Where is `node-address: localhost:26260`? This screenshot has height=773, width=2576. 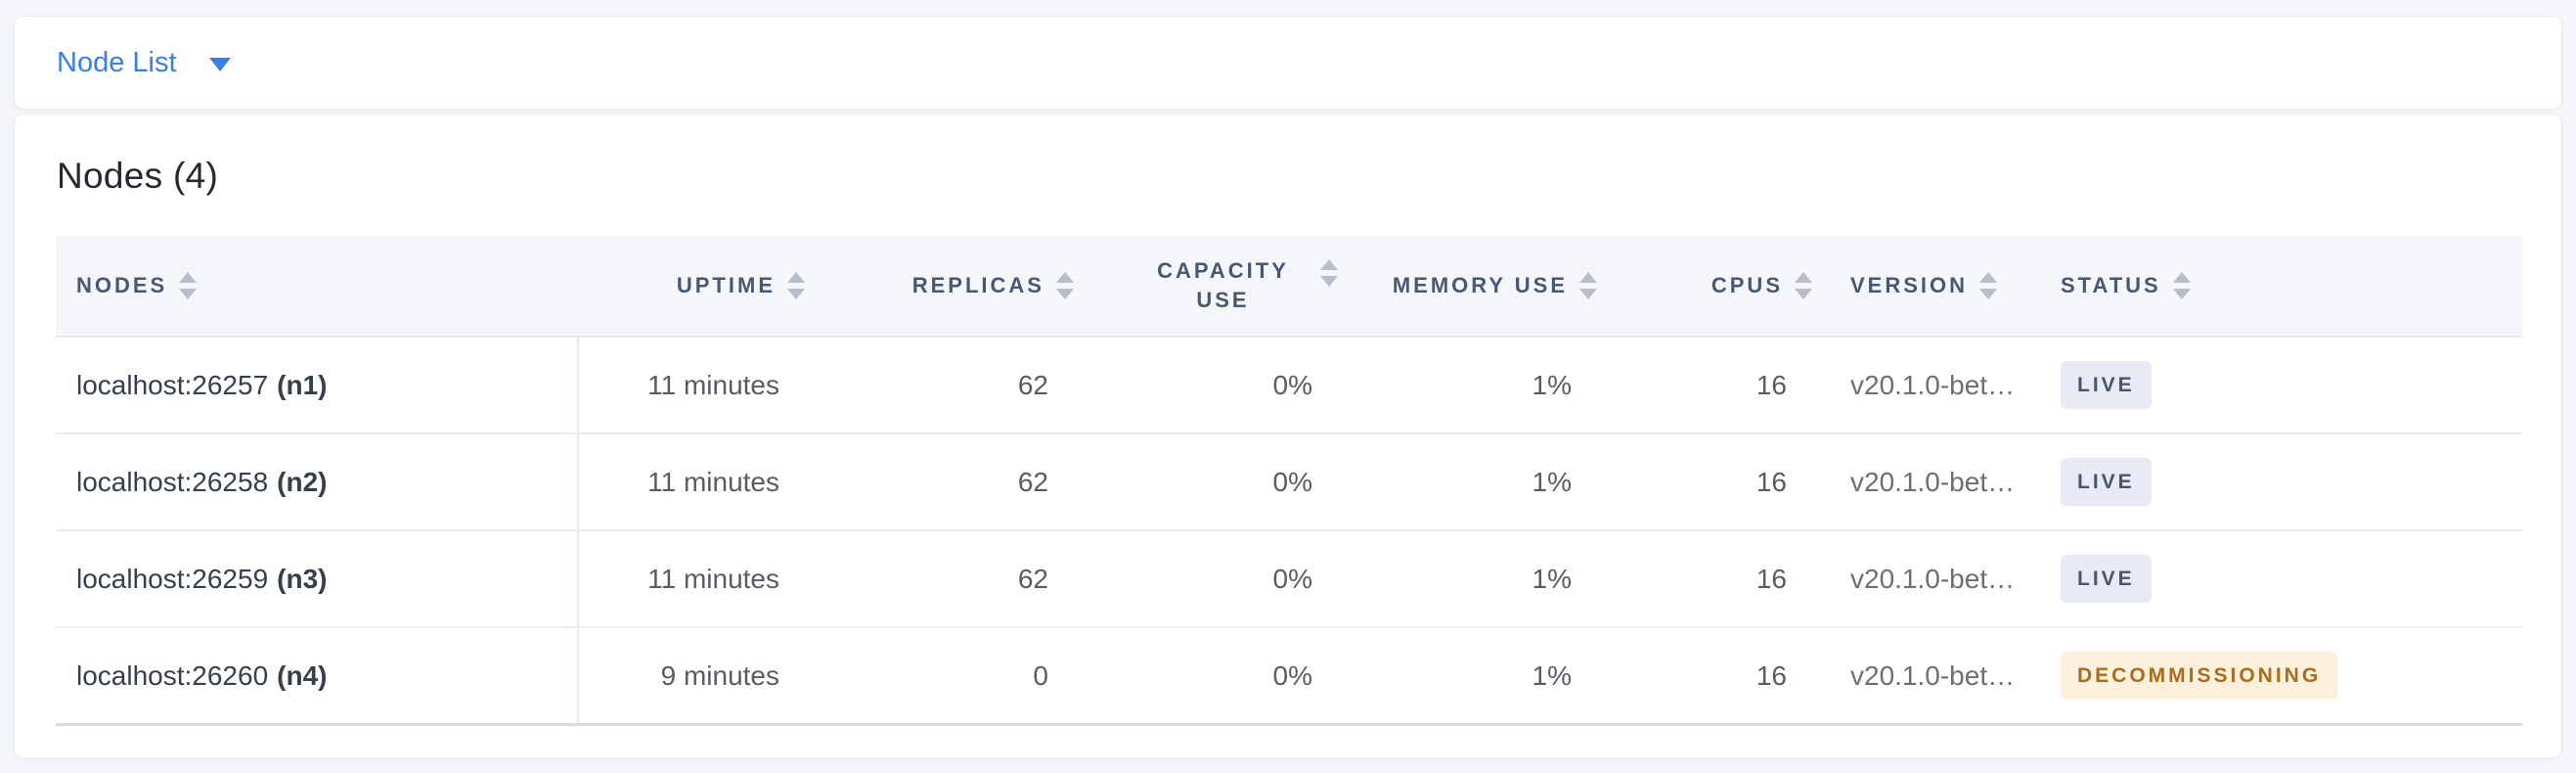
node-address: localhost:26260 is located at coordinates (172, 675).